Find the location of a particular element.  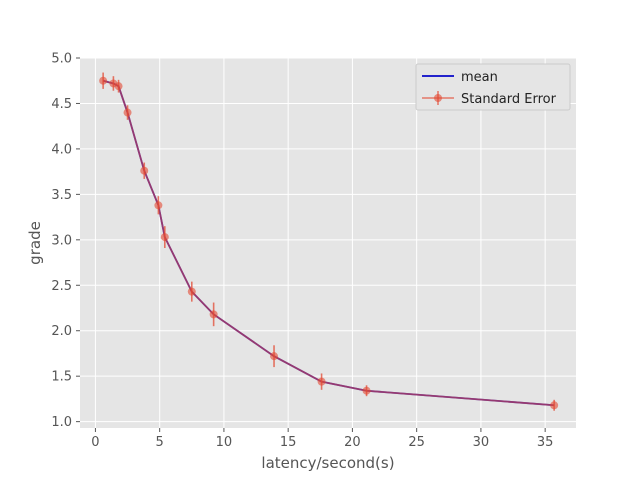

y-axis-title: grade is located at coordinates (35, 243).